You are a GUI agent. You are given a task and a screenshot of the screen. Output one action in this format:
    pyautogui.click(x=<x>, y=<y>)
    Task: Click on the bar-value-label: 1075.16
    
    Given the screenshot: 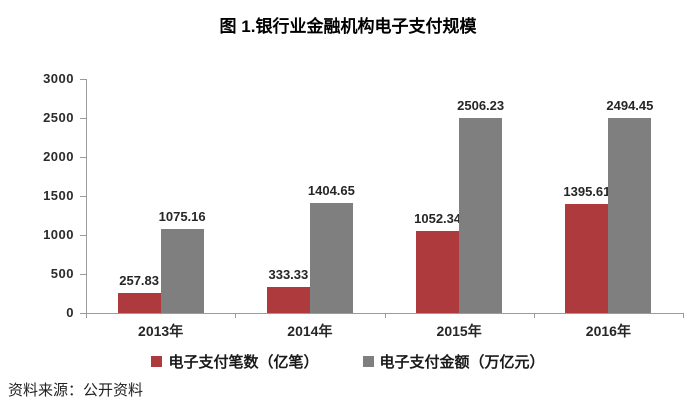 What is the action you would take?
    pyautogui.click(x=182, y=217)
    